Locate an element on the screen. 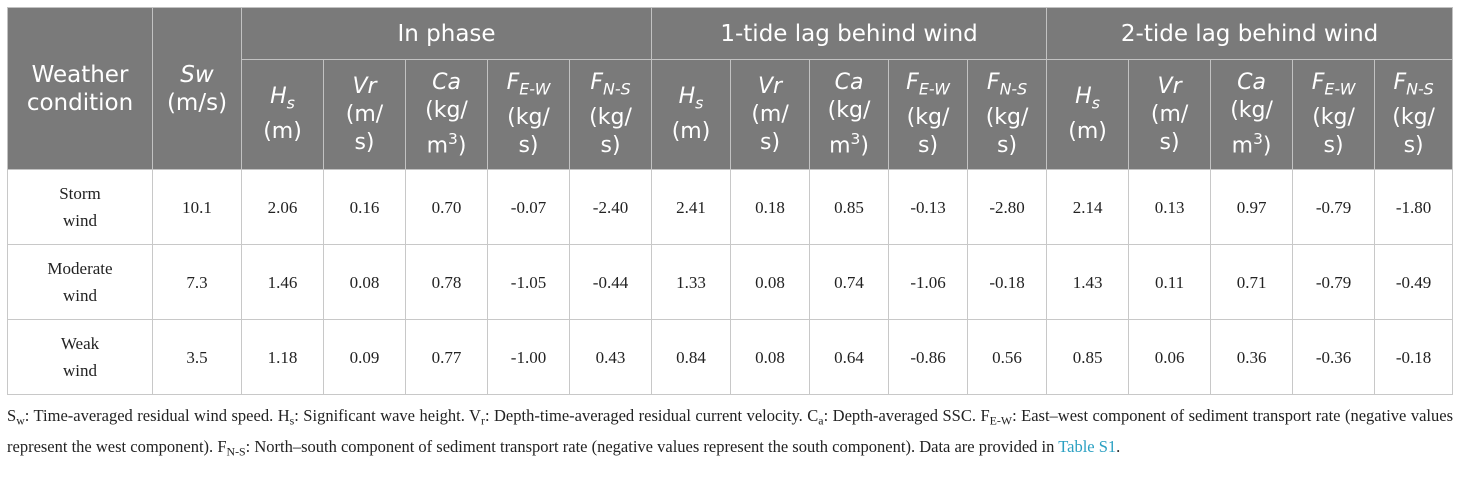  value-cell-lag2: 2.14 is located at coordinates (1088, 207).